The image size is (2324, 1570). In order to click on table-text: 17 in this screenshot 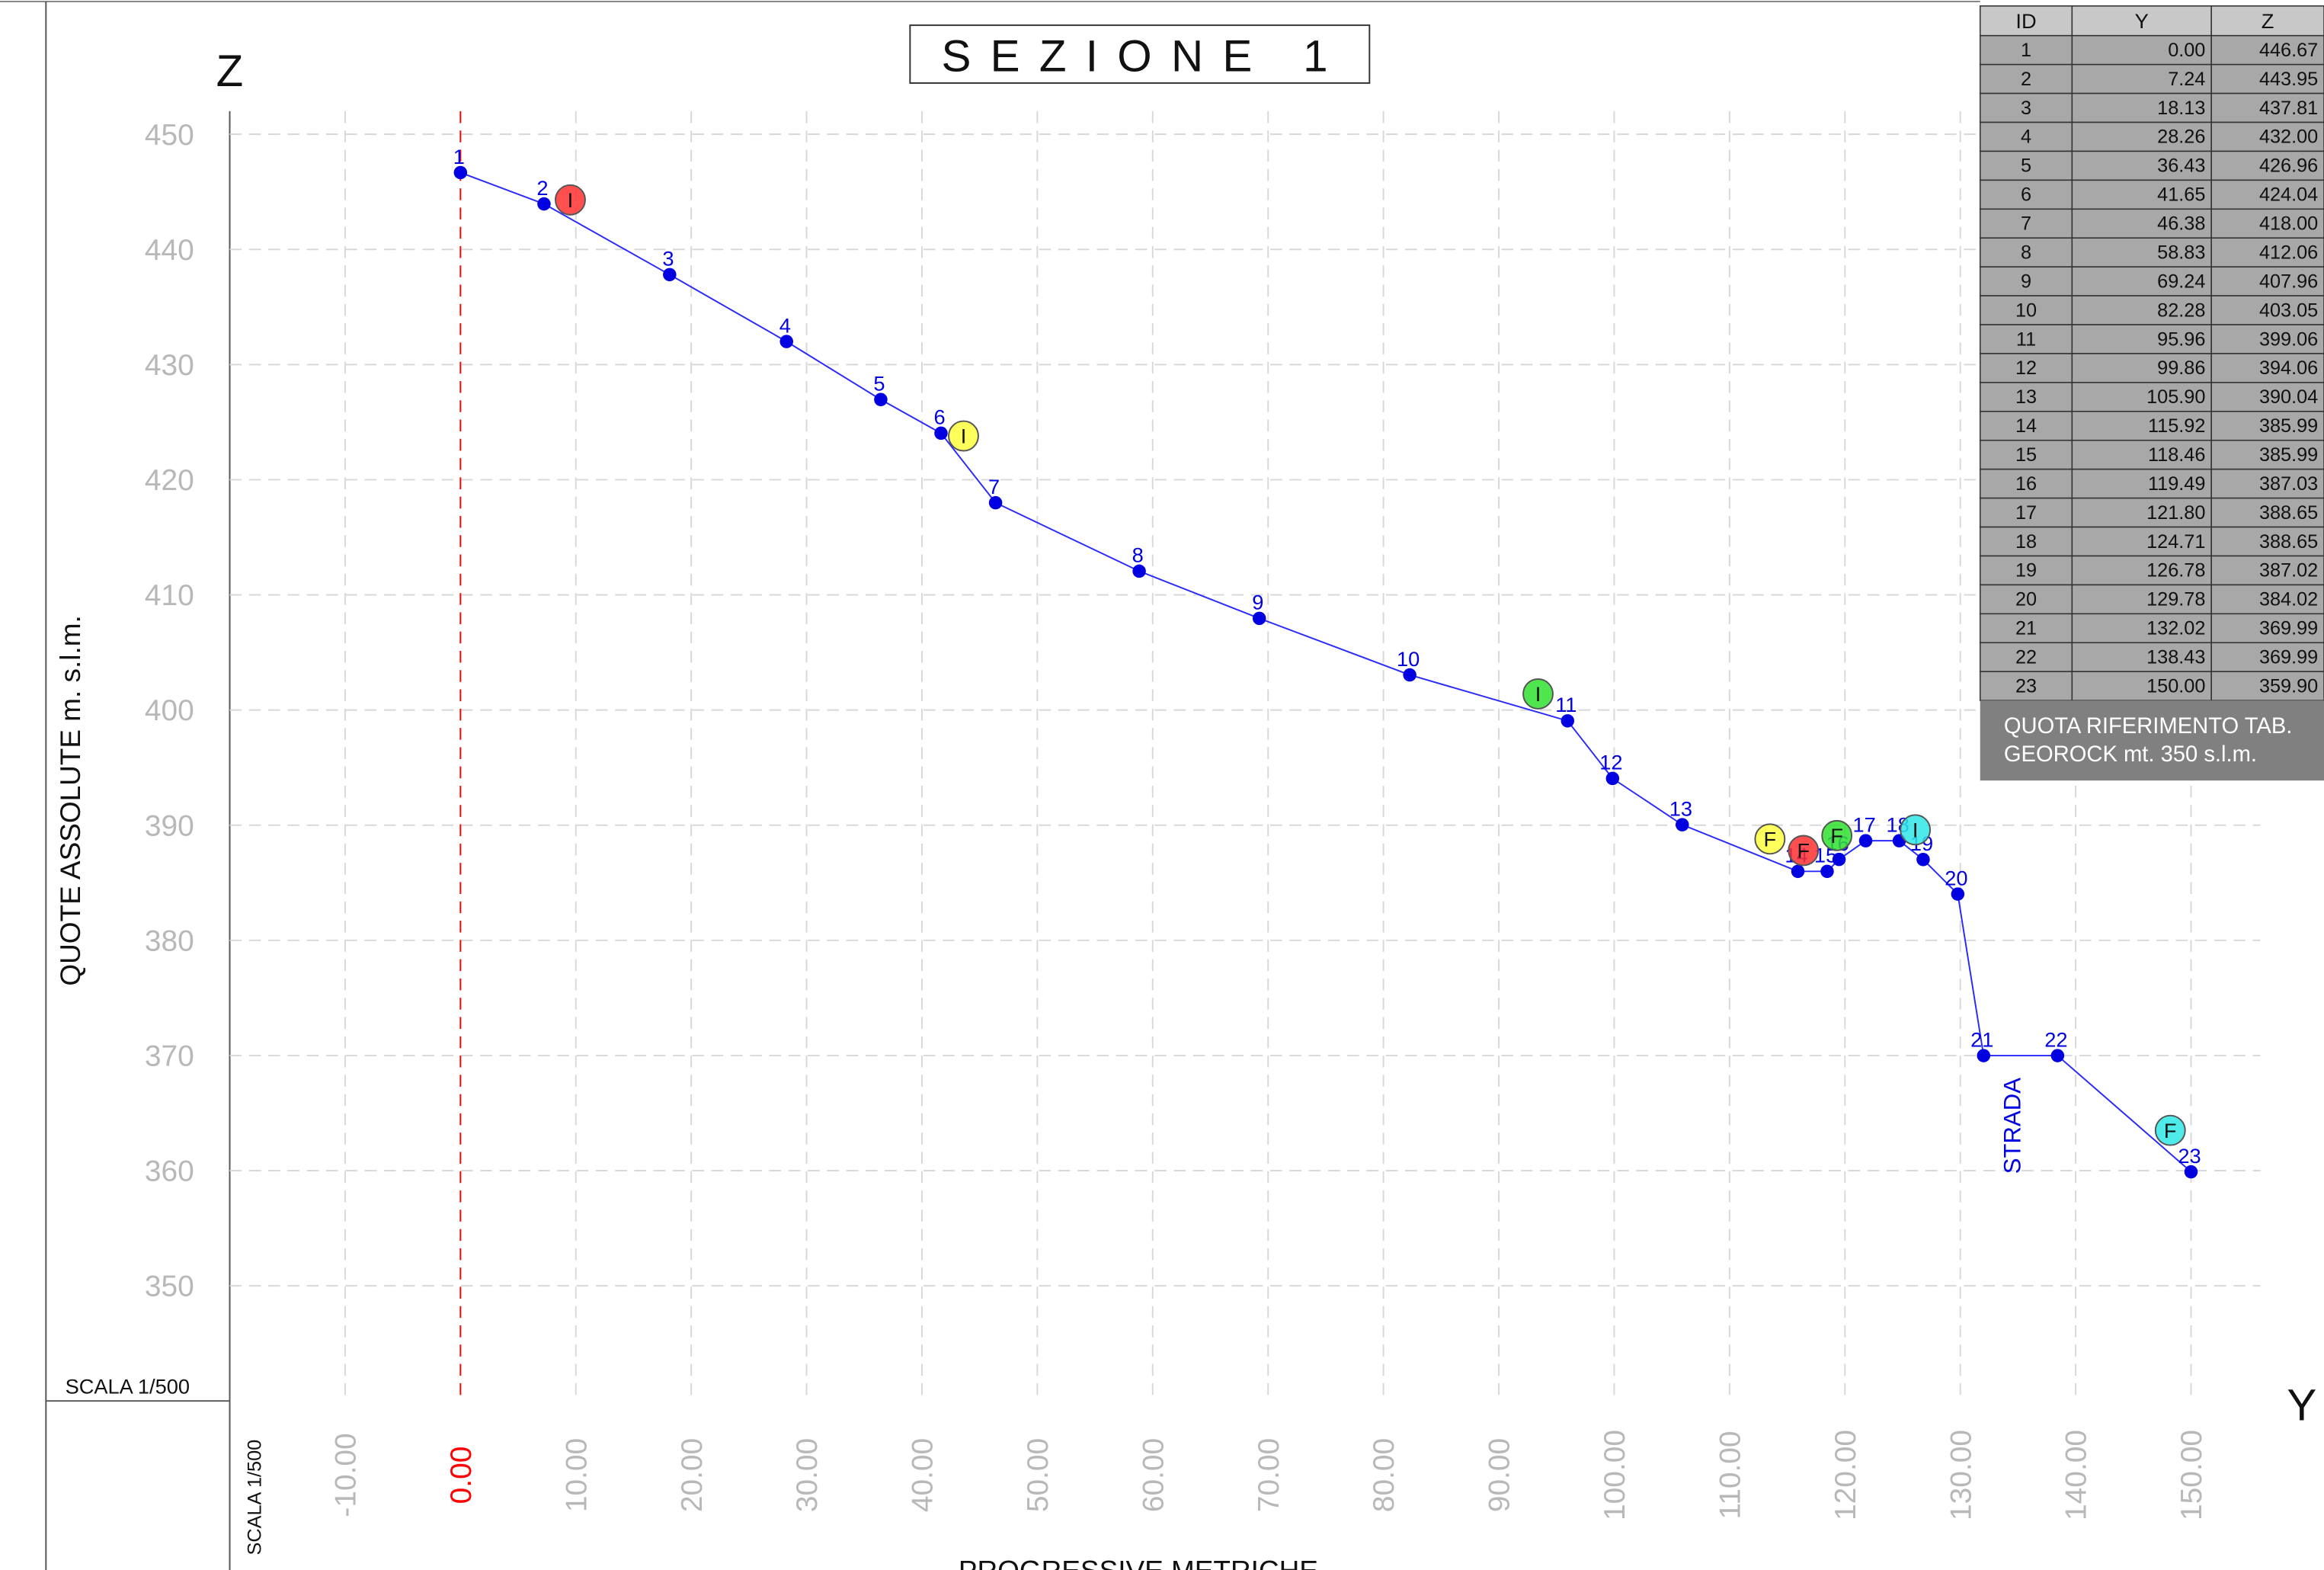, I will do `click(2026, 513)`.